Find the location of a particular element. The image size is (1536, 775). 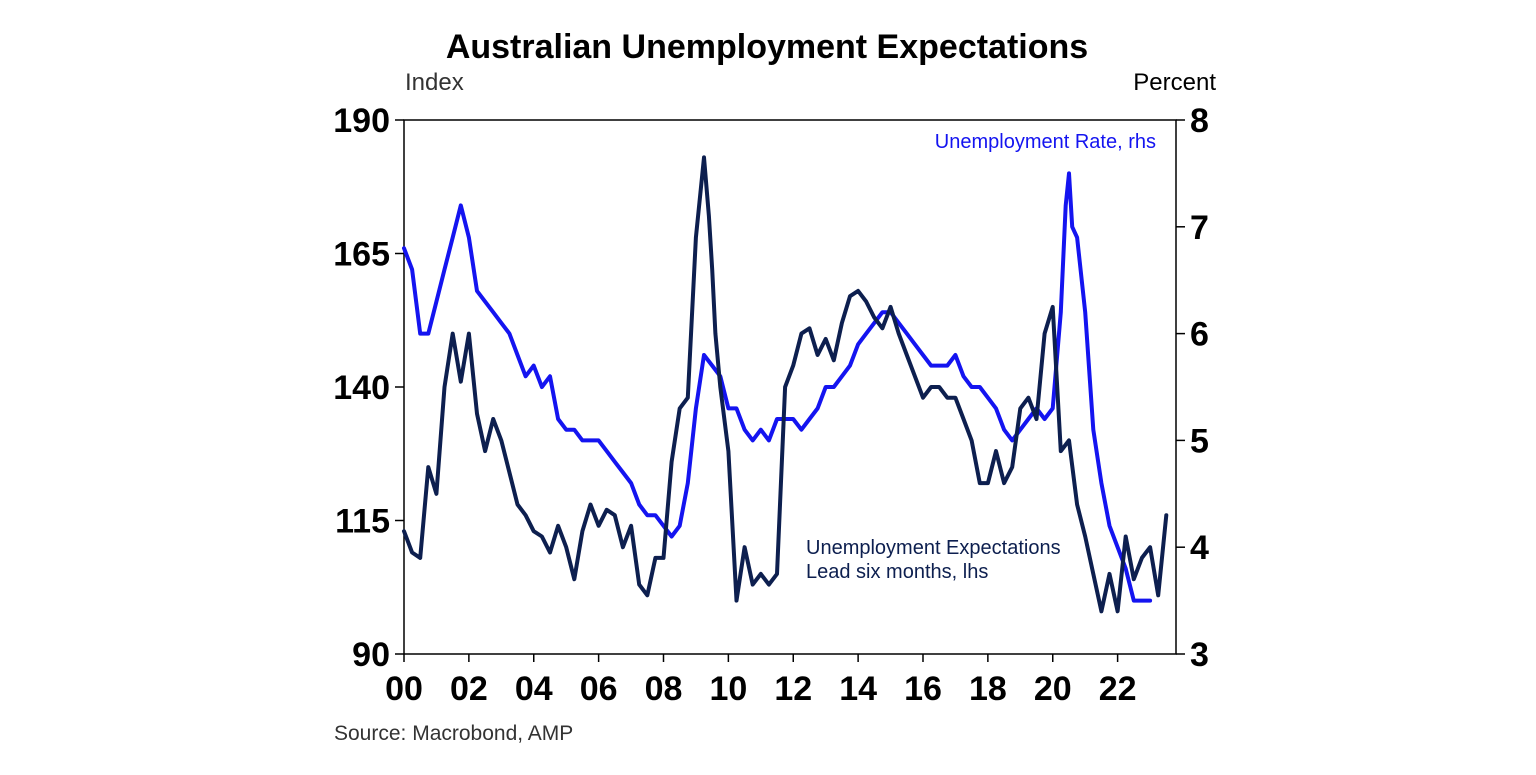

annotation-unemployment-rate: Unemployment Rate, rhs is located at coordinates (1045, 142).